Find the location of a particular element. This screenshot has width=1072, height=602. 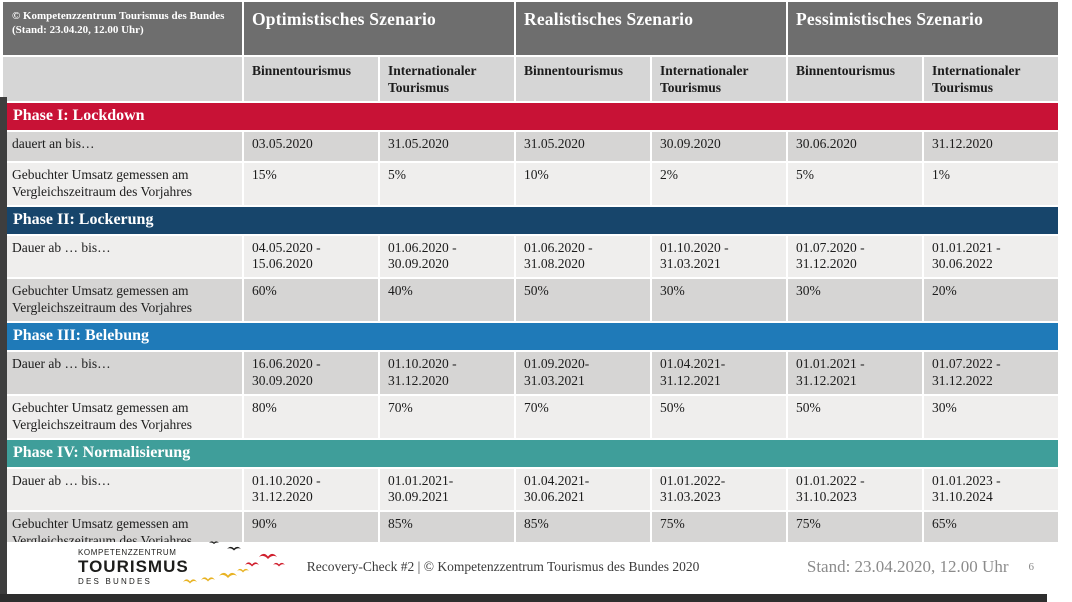

cell-value: 16.06.2020 - 30.09.2020 is located at coordinates (311, 373).